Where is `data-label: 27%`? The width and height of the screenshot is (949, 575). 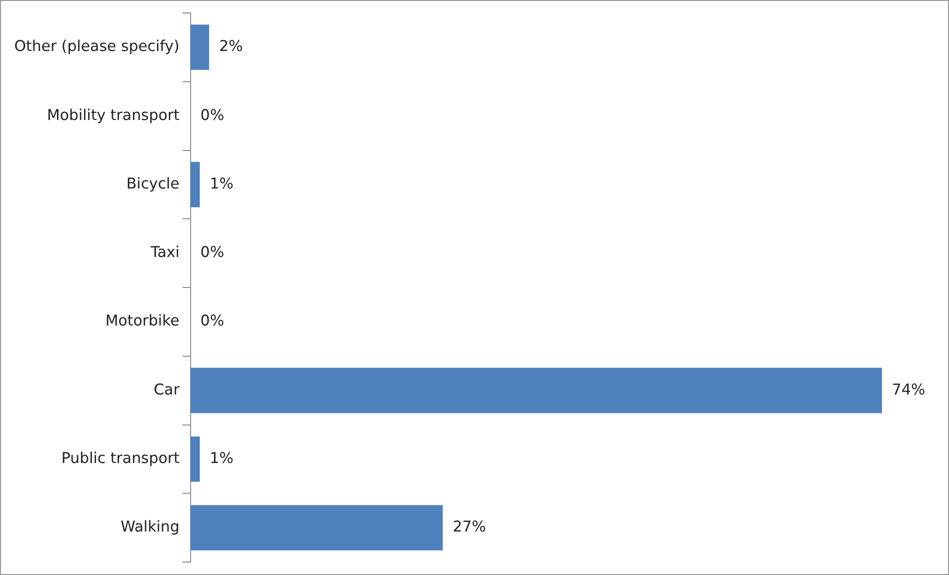 data-label: 27% is located at coordinates (469, 527).